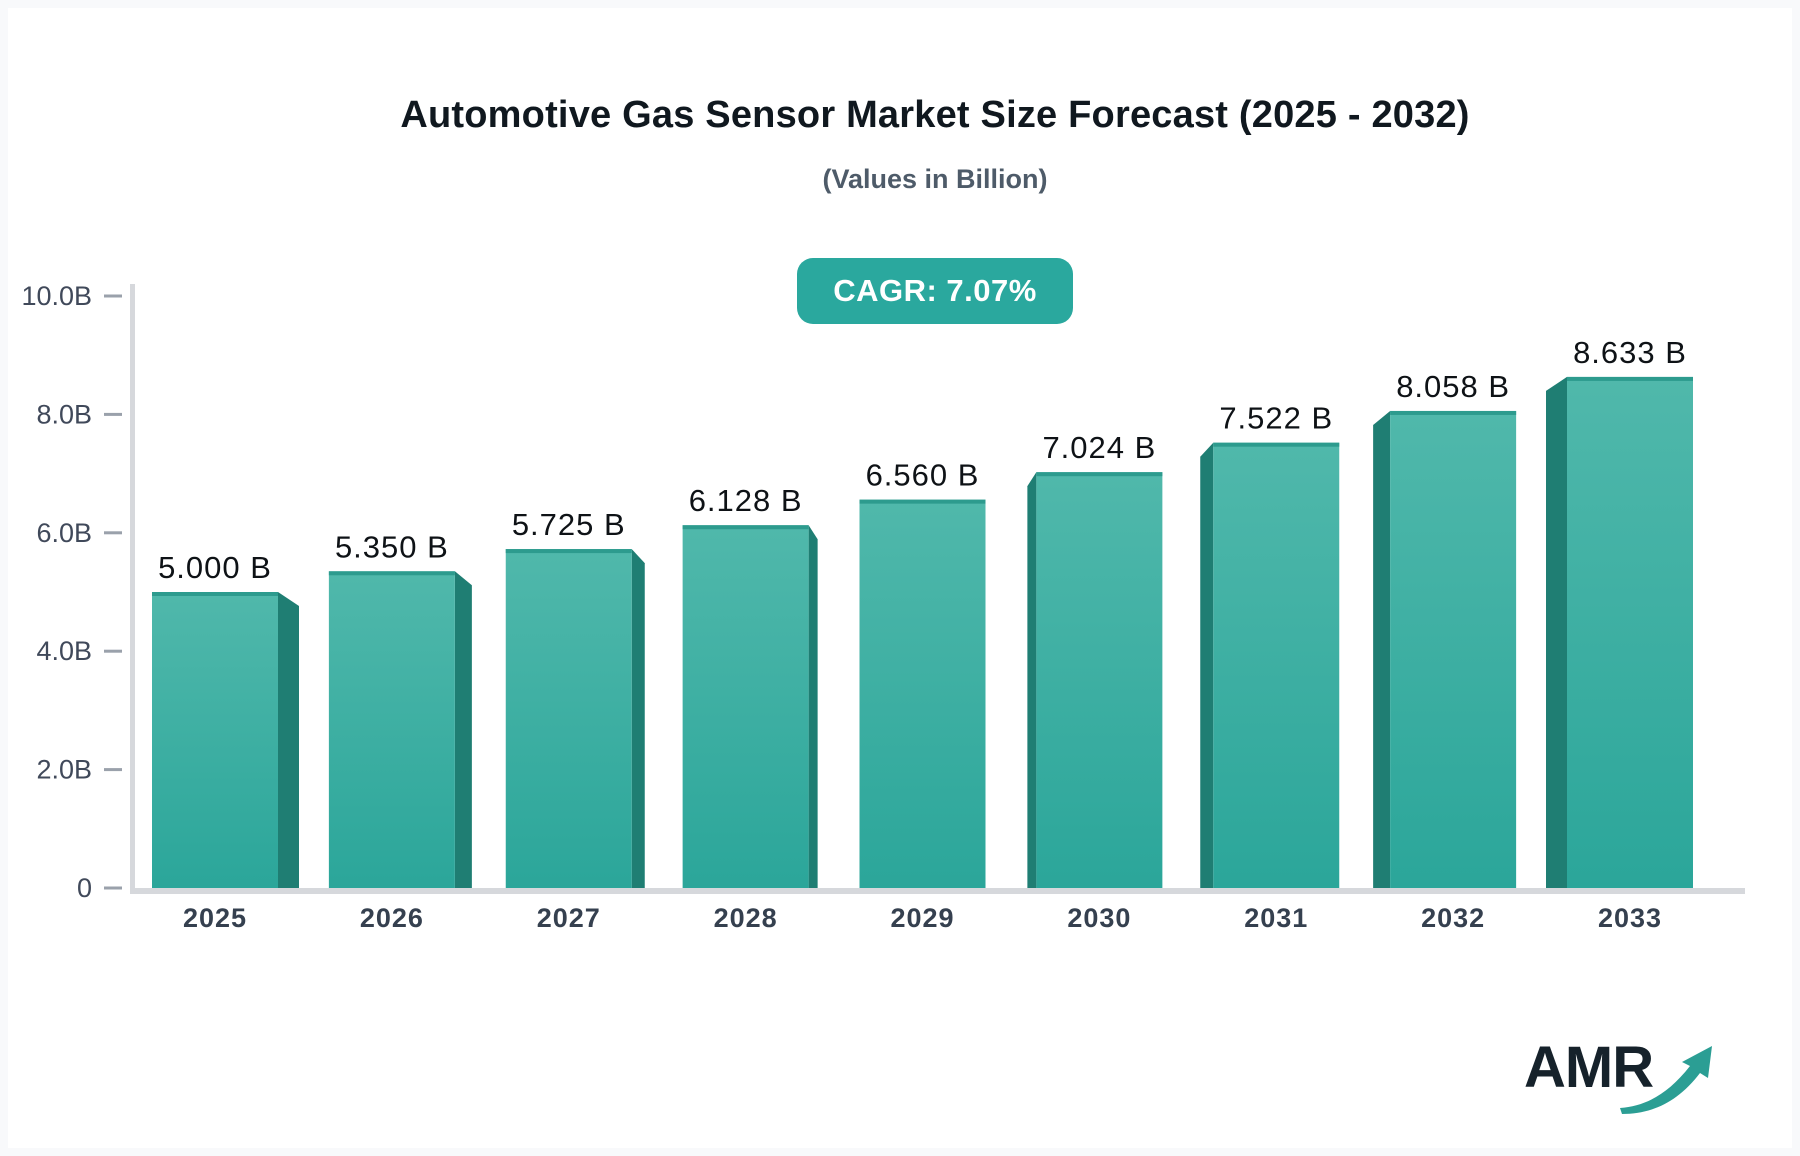  I want to click on bar-value-label: 5.000 B, so click(215, 567).